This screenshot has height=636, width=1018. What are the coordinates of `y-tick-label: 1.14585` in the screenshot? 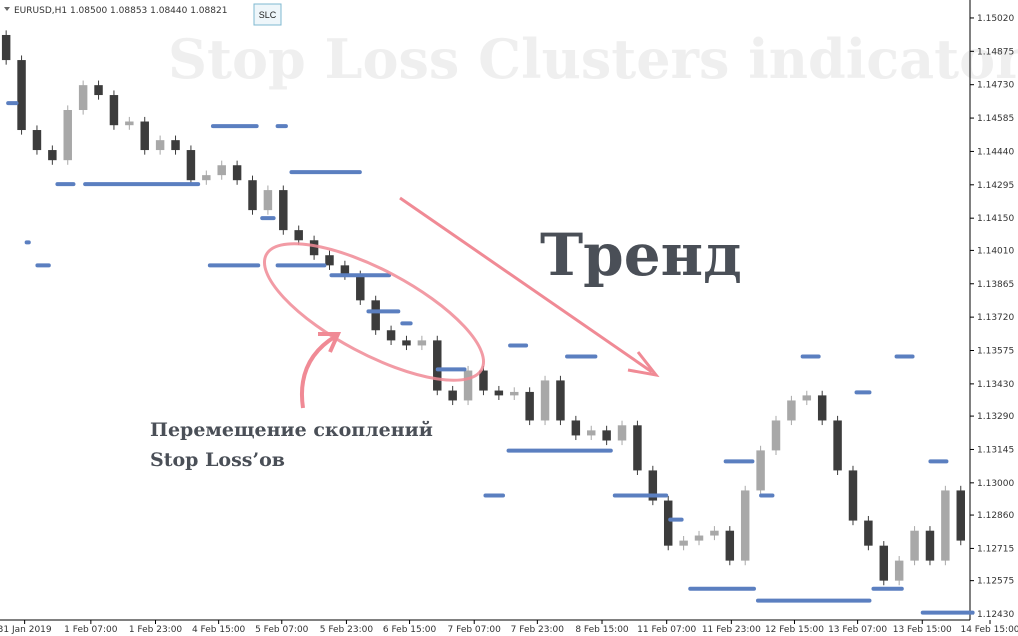 It's located at (995, 119).